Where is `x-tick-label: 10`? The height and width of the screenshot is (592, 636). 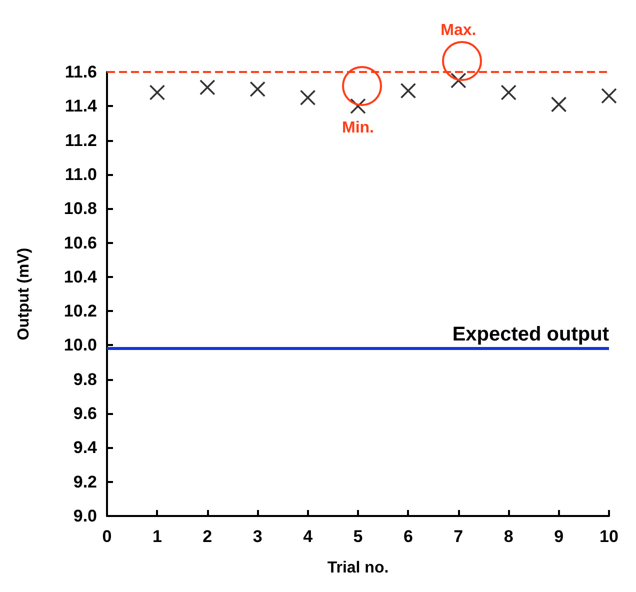 x-tick-label: 10 is located at coordinates (609, 536).